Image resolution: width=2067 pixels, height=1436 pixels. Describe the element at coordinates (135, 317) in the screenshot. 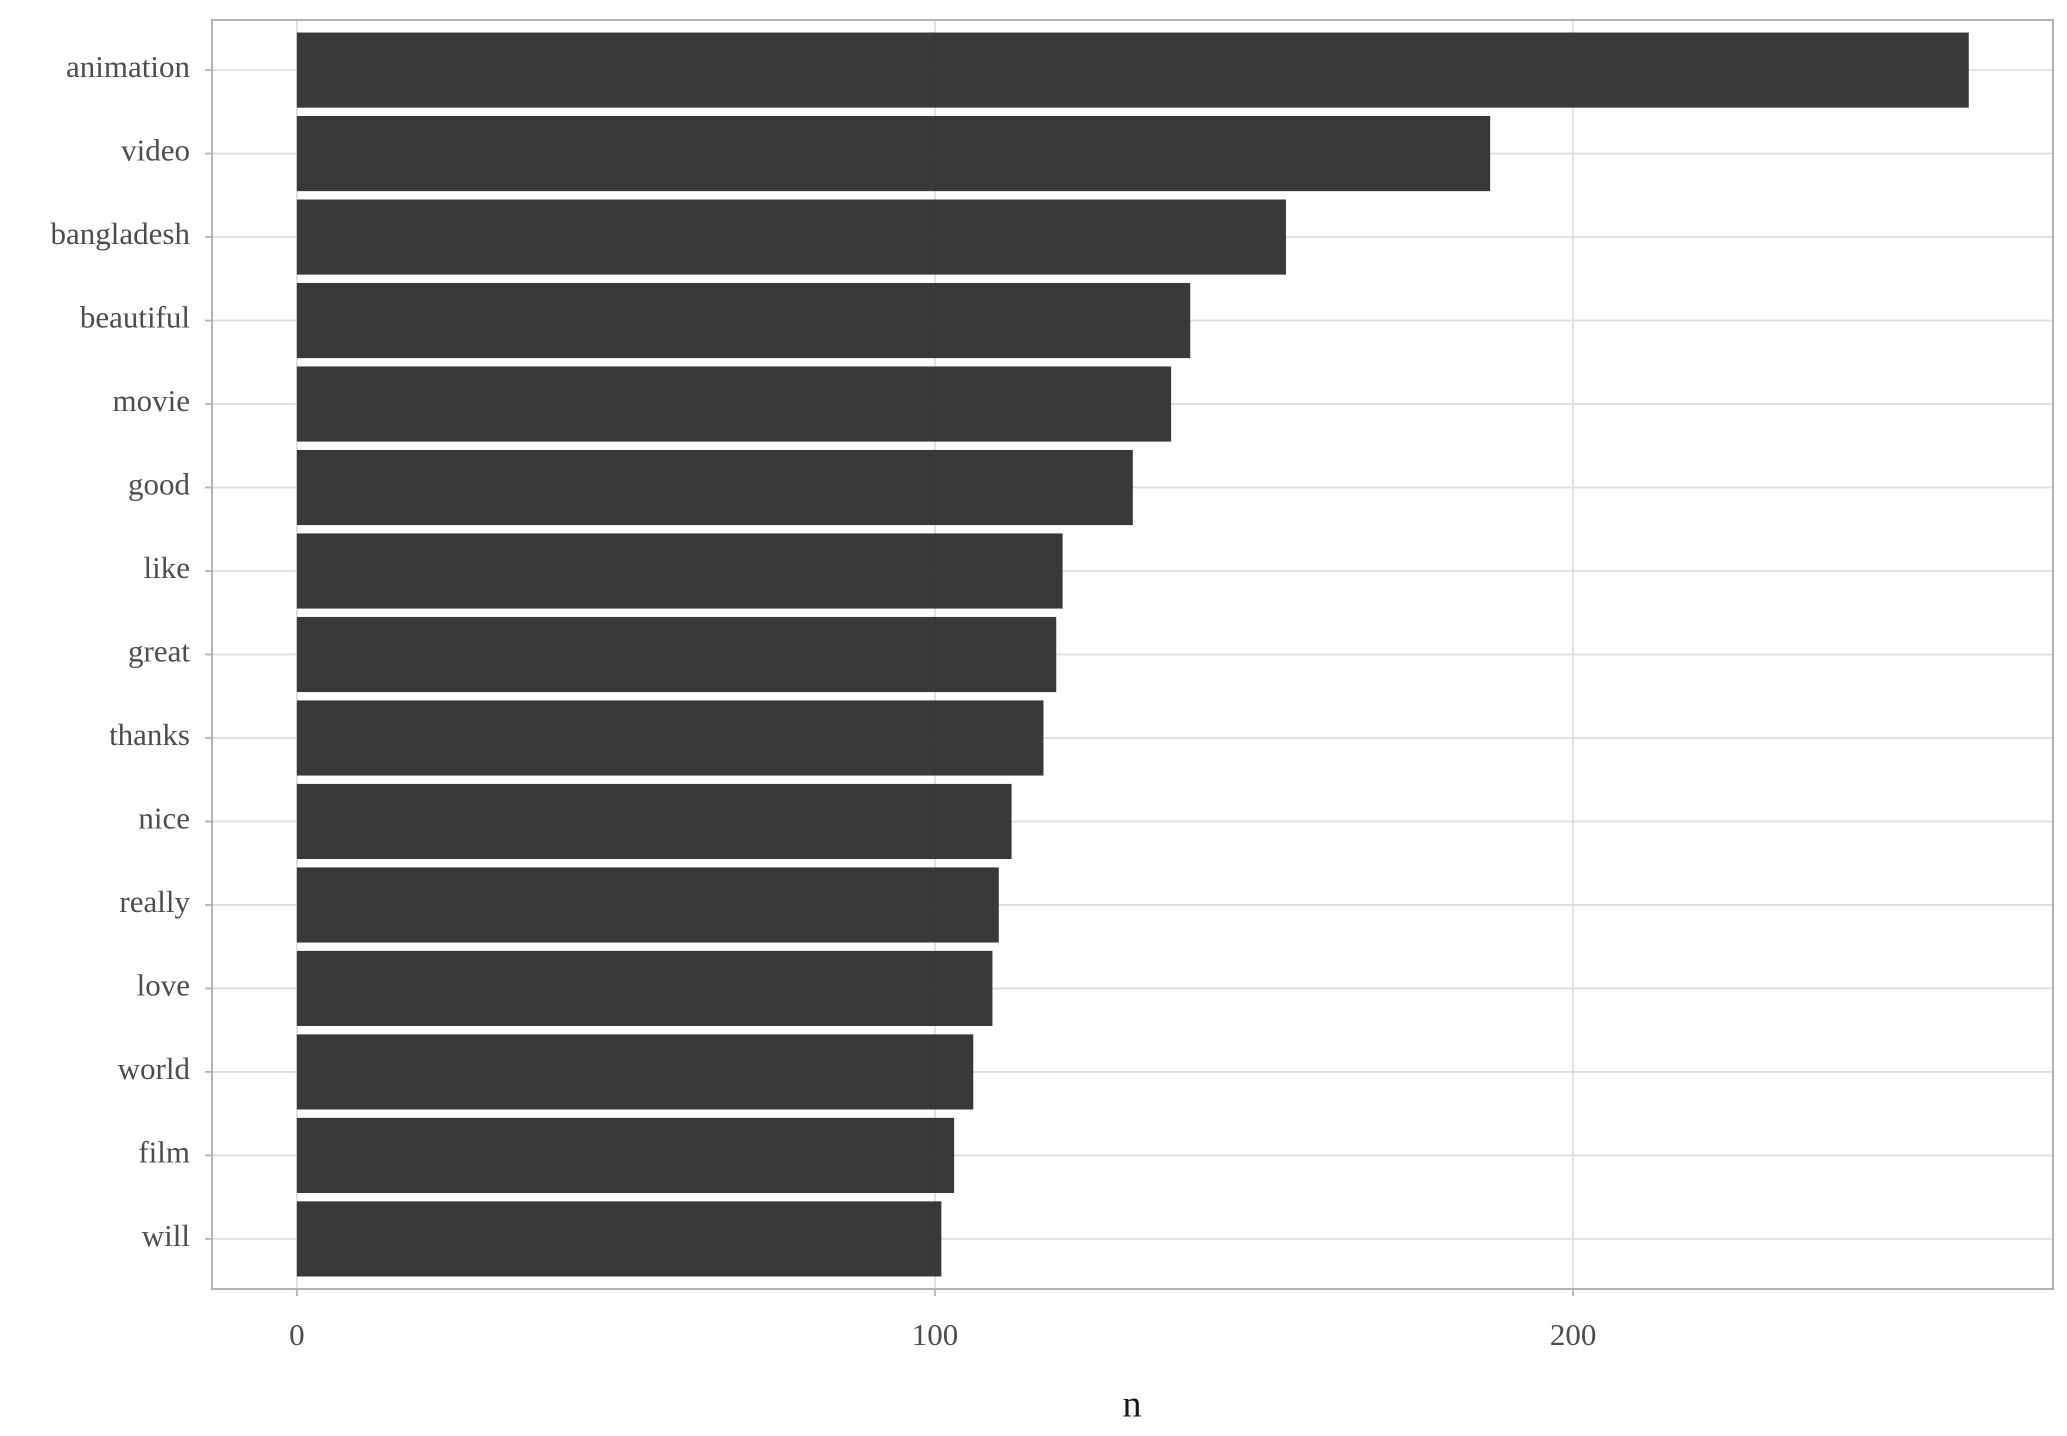

I see `y-tick-label: beautiful` at that location.